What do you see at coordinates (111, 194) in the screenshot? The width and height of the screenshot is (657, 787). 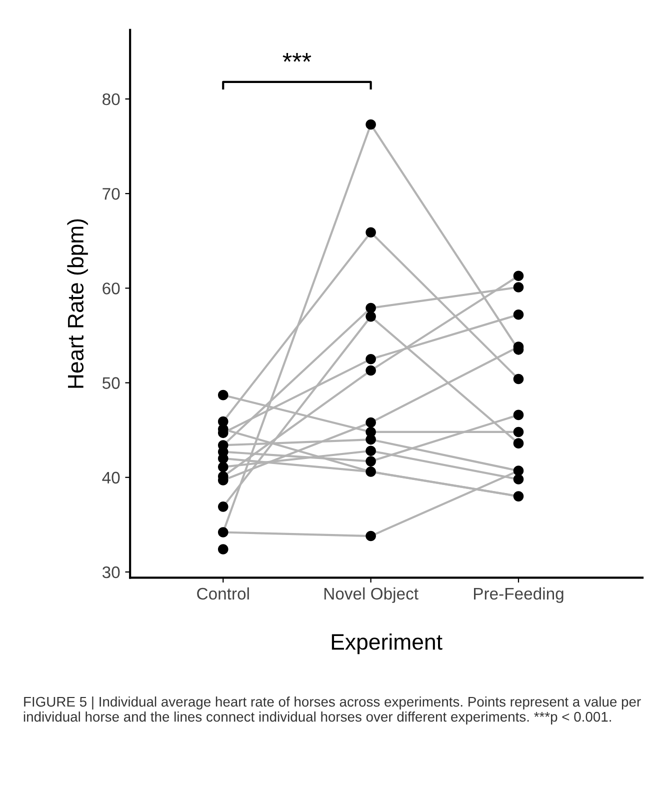 I see `y-tick-label: 70` at bounding box center [111, 194].